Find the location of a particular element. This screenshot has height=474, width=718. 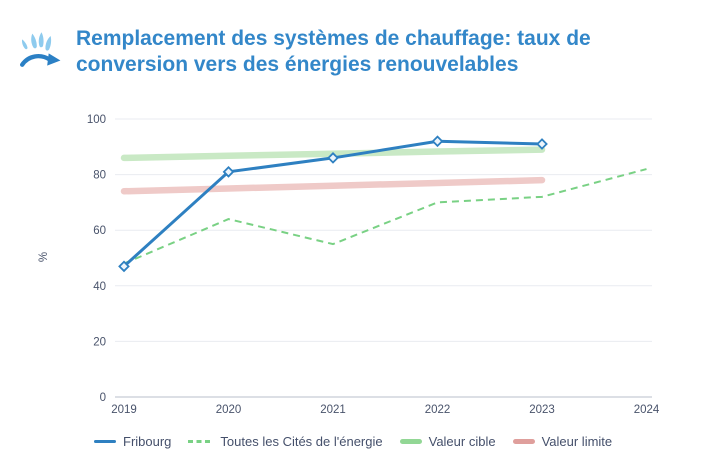

legend-item-toutes-les-cites: Toutes les Cités de l'énergie is located at coordinates (285, 441).